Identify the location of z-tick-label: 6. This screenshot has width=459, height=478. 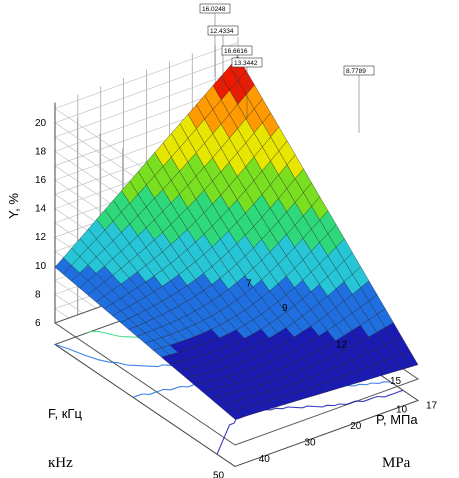
(38, 323).